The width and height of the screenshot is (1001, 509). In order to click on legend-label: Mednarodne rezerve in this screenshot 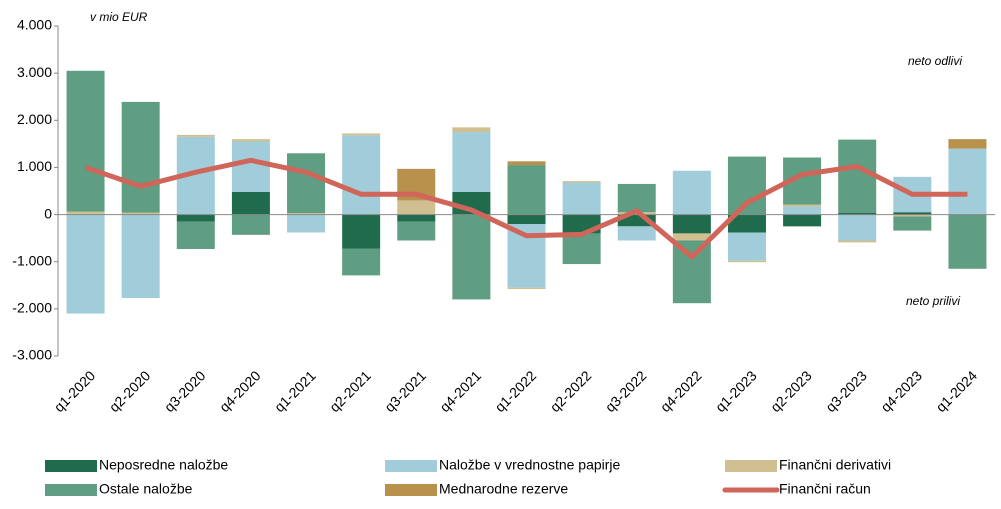, I will do `click(503, 489)`.